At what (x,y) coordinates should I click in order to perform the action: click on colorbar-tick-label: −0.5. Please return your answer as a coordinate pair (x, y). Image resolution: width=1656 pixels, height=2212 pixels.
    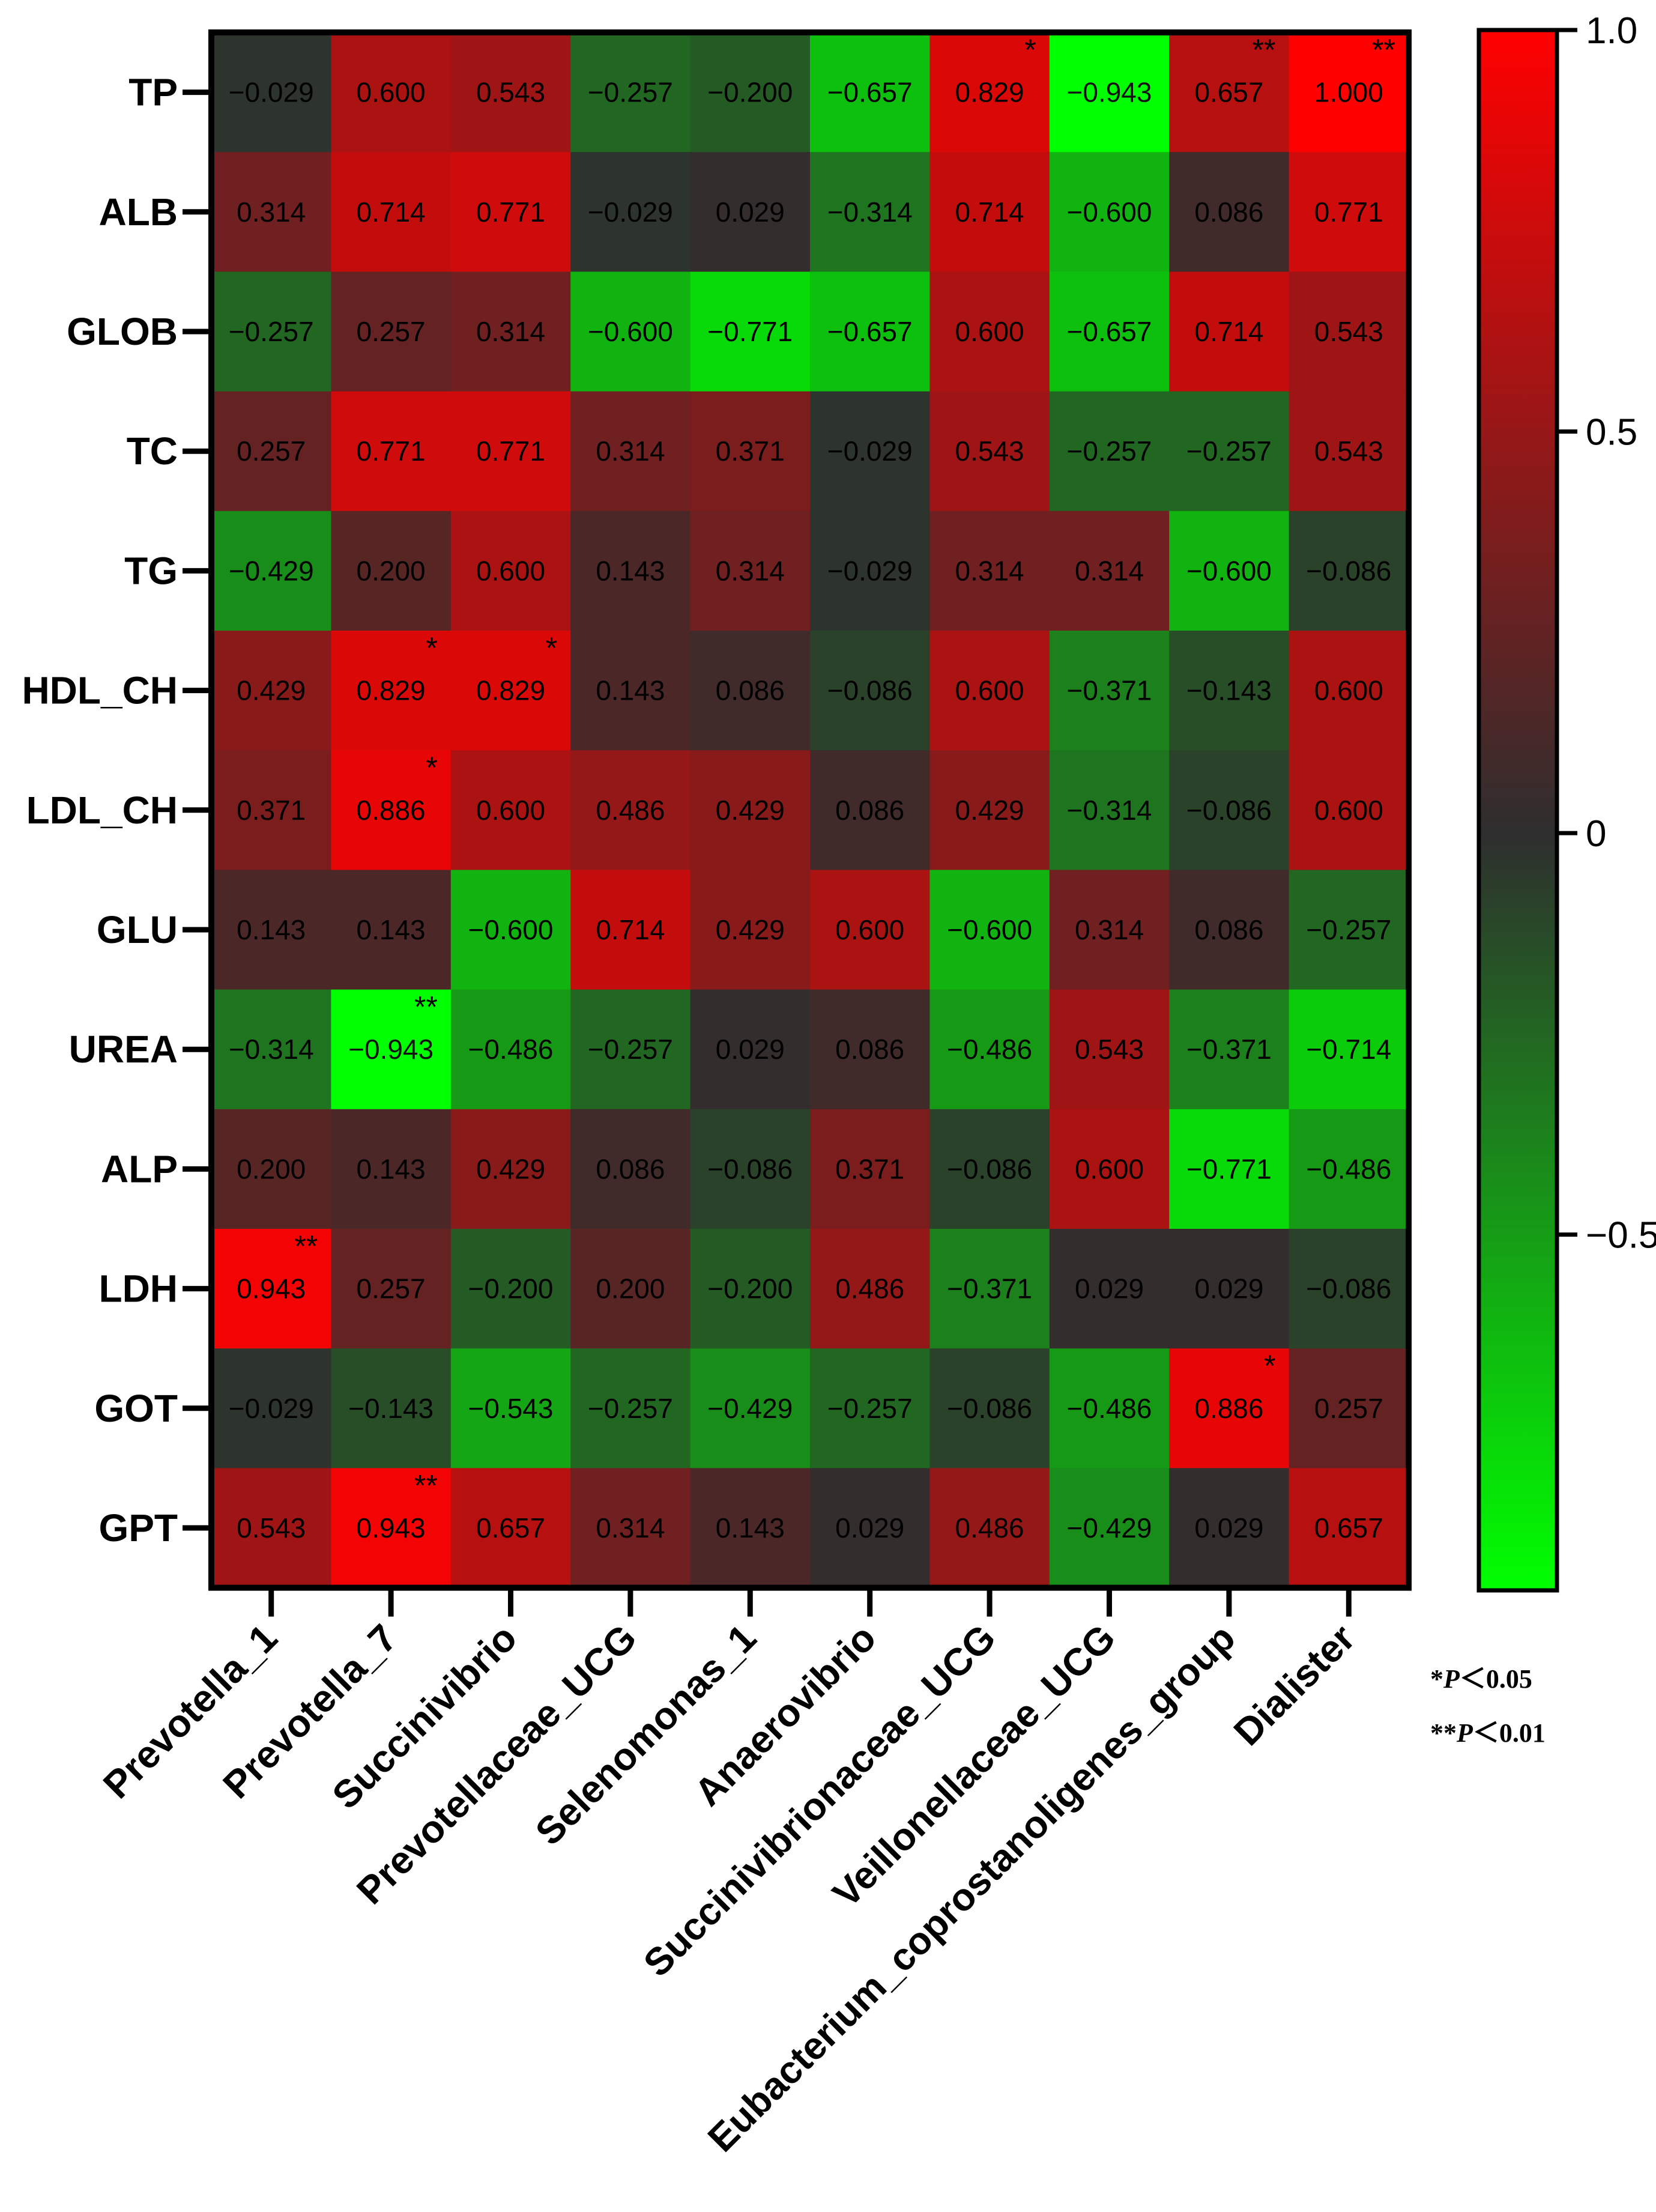
    Looking at the image, I should click on (1621, 1235).